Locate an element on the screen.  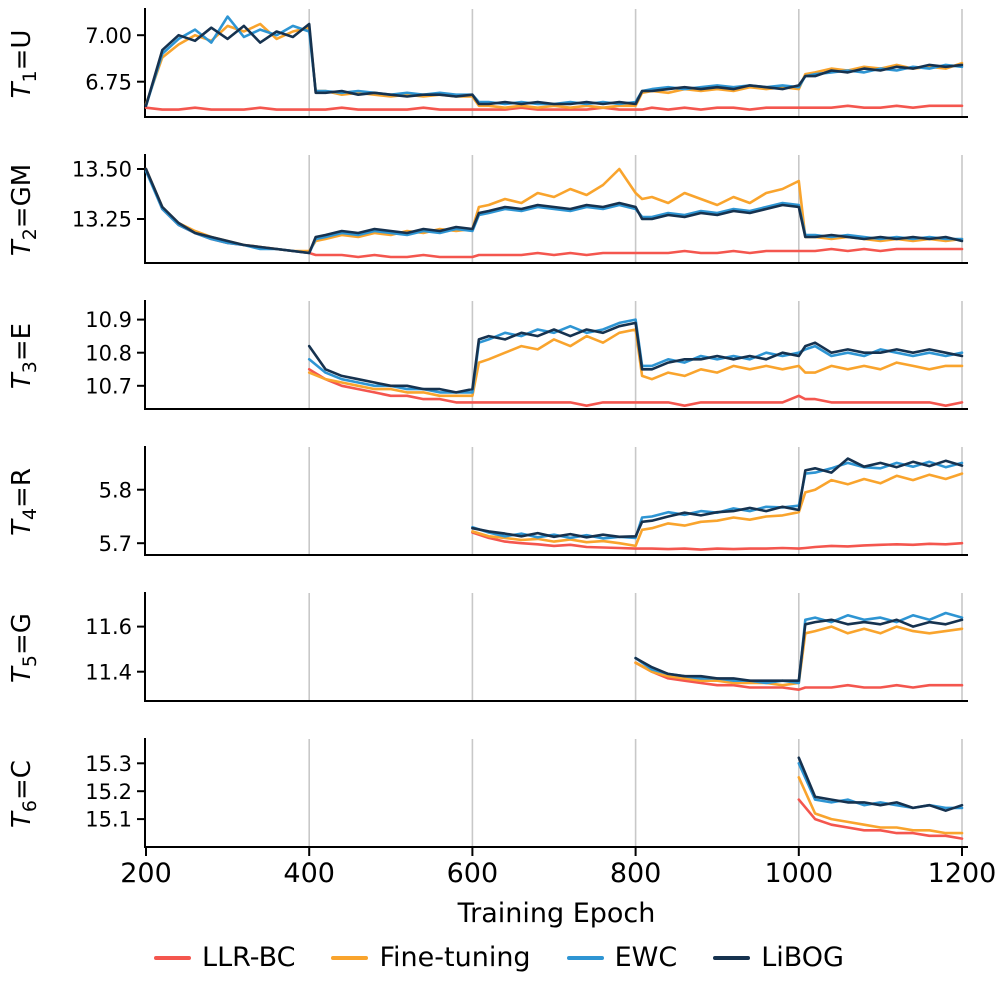
legend-label-llr-bc: LLR-BC is located at coordinates (249, 957).